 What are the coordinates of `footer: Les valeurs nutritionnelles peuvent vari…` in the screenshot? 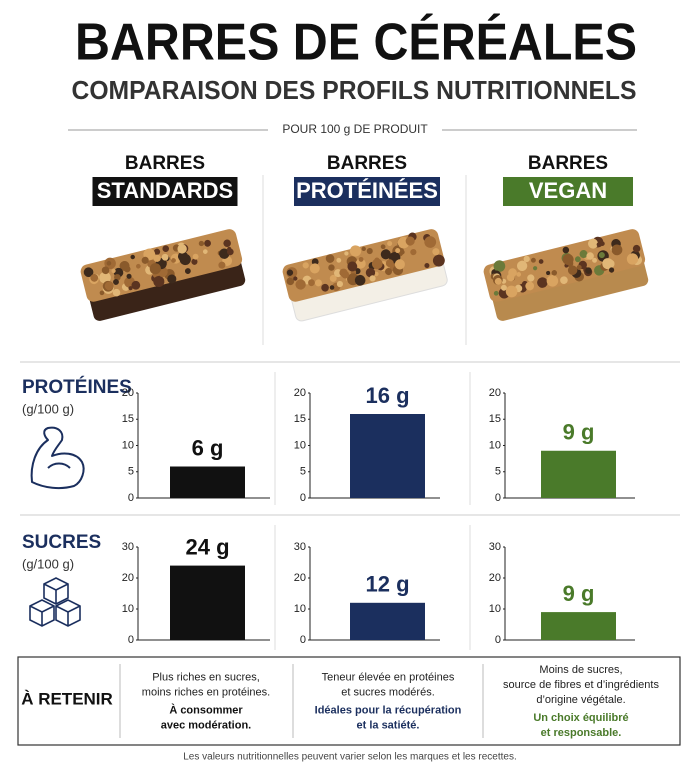 It's located at (350, 757).